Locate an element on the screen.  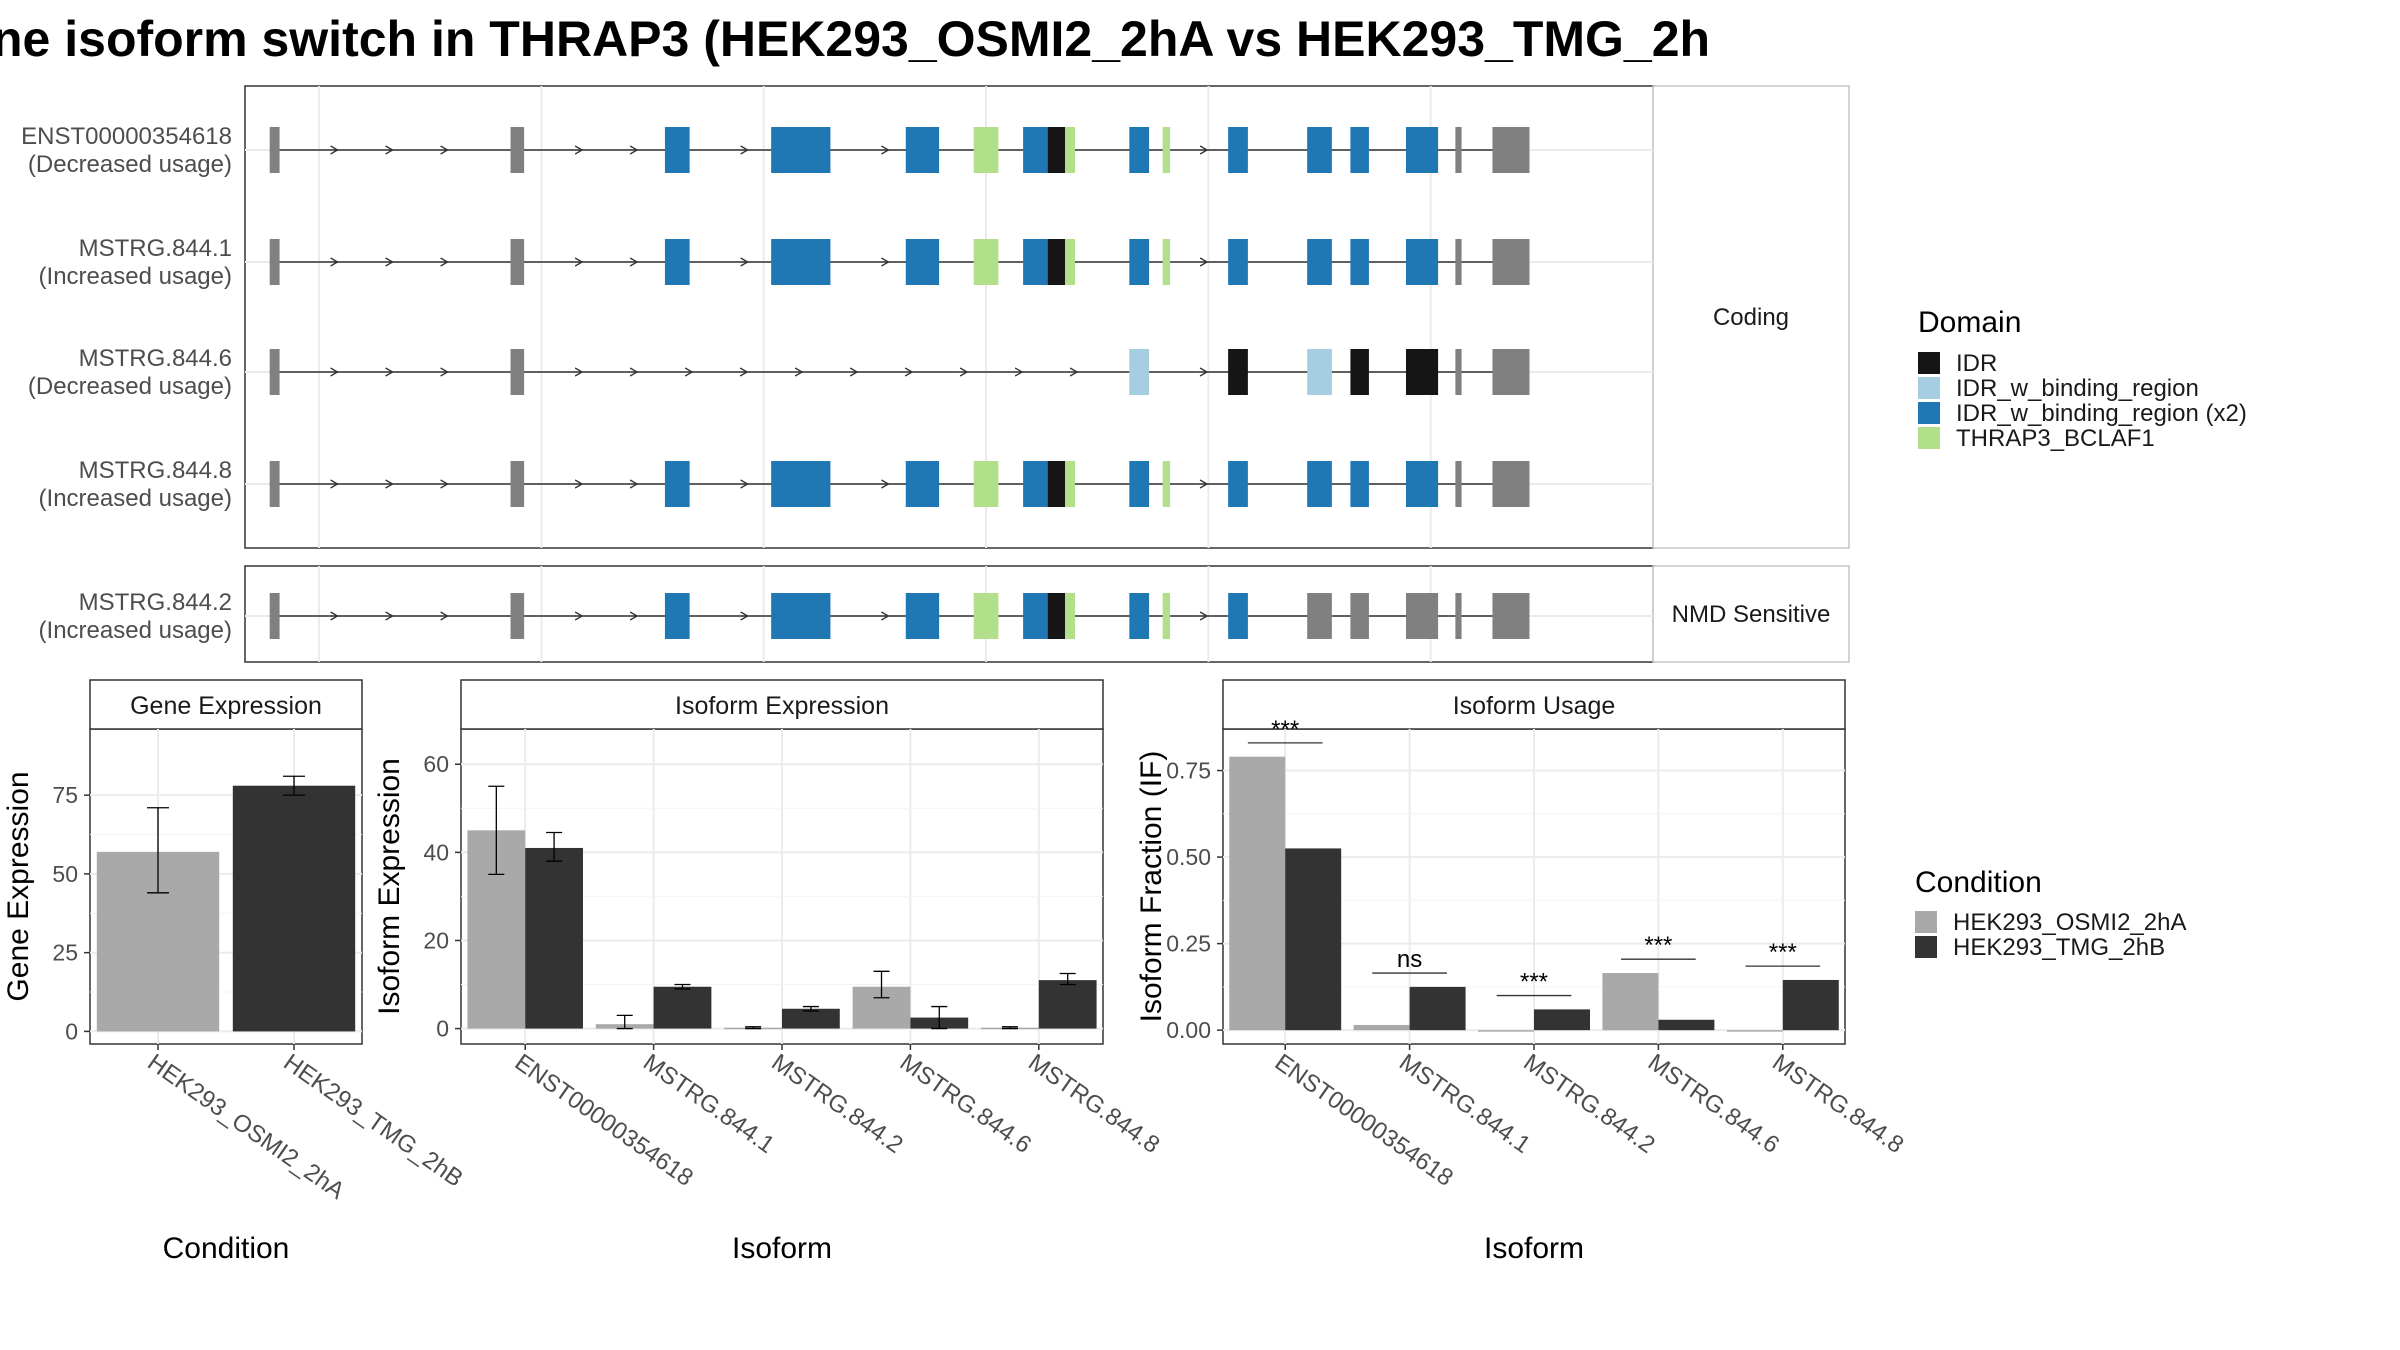
y-axis-label: Gene Expression is located at coordinates (18, 886).